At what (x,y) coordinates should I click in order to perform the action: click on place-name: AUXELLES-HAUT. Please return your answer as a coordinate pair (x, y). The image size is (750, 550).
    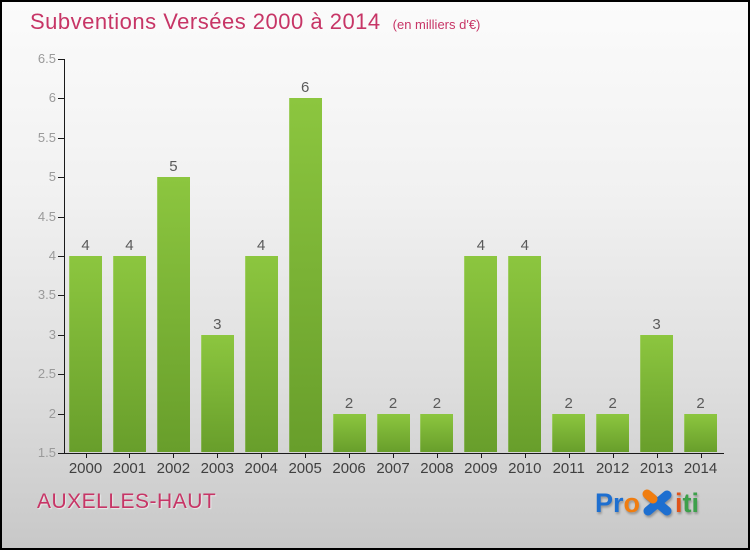
    Looking at the image, I should click on (127, 501).